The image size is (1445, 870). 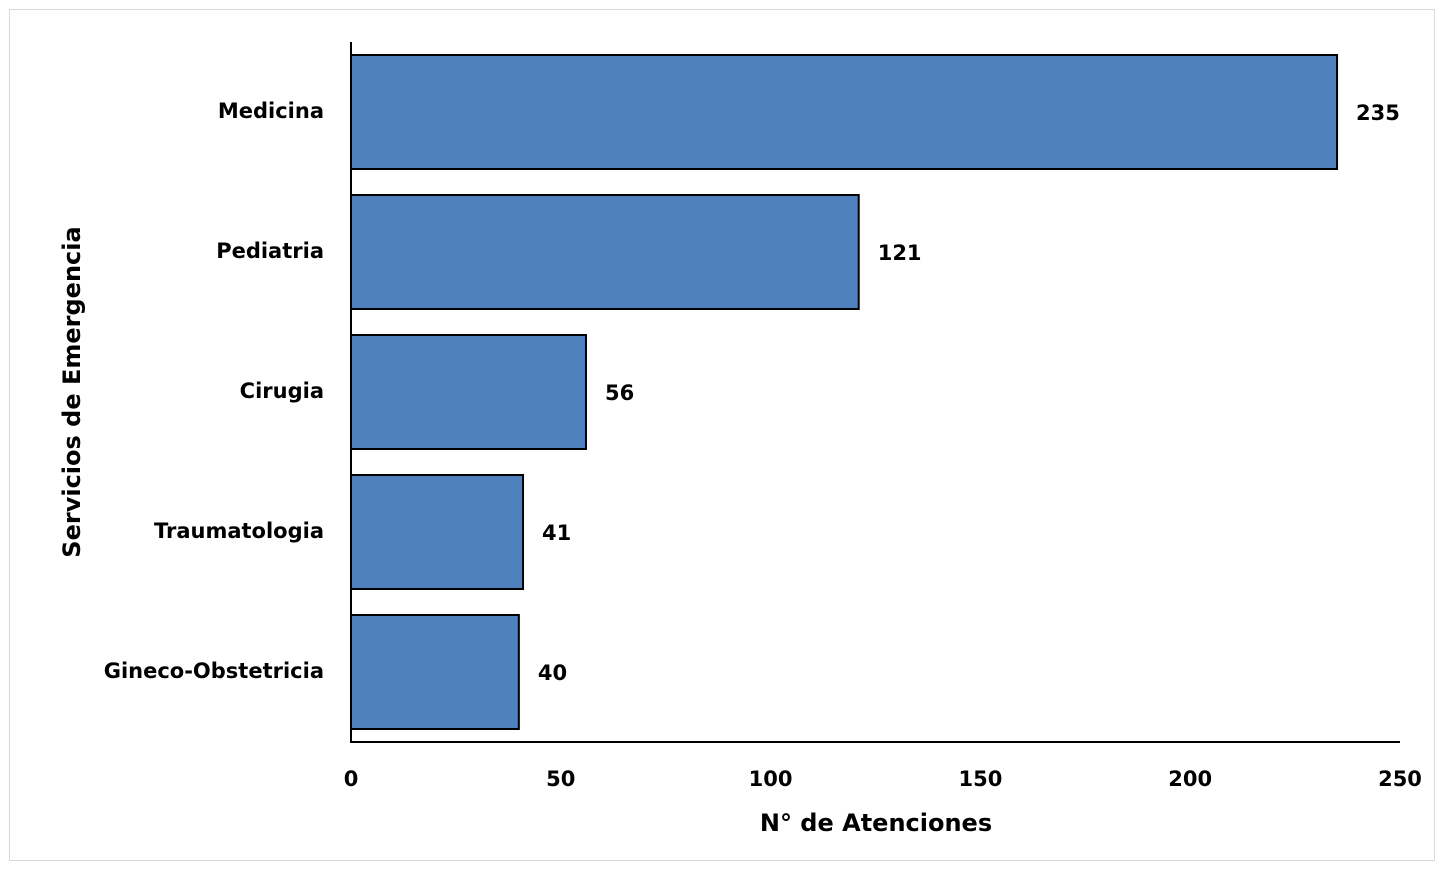 I want to click on x-tick-label: 100, so click(x=771, y=779).